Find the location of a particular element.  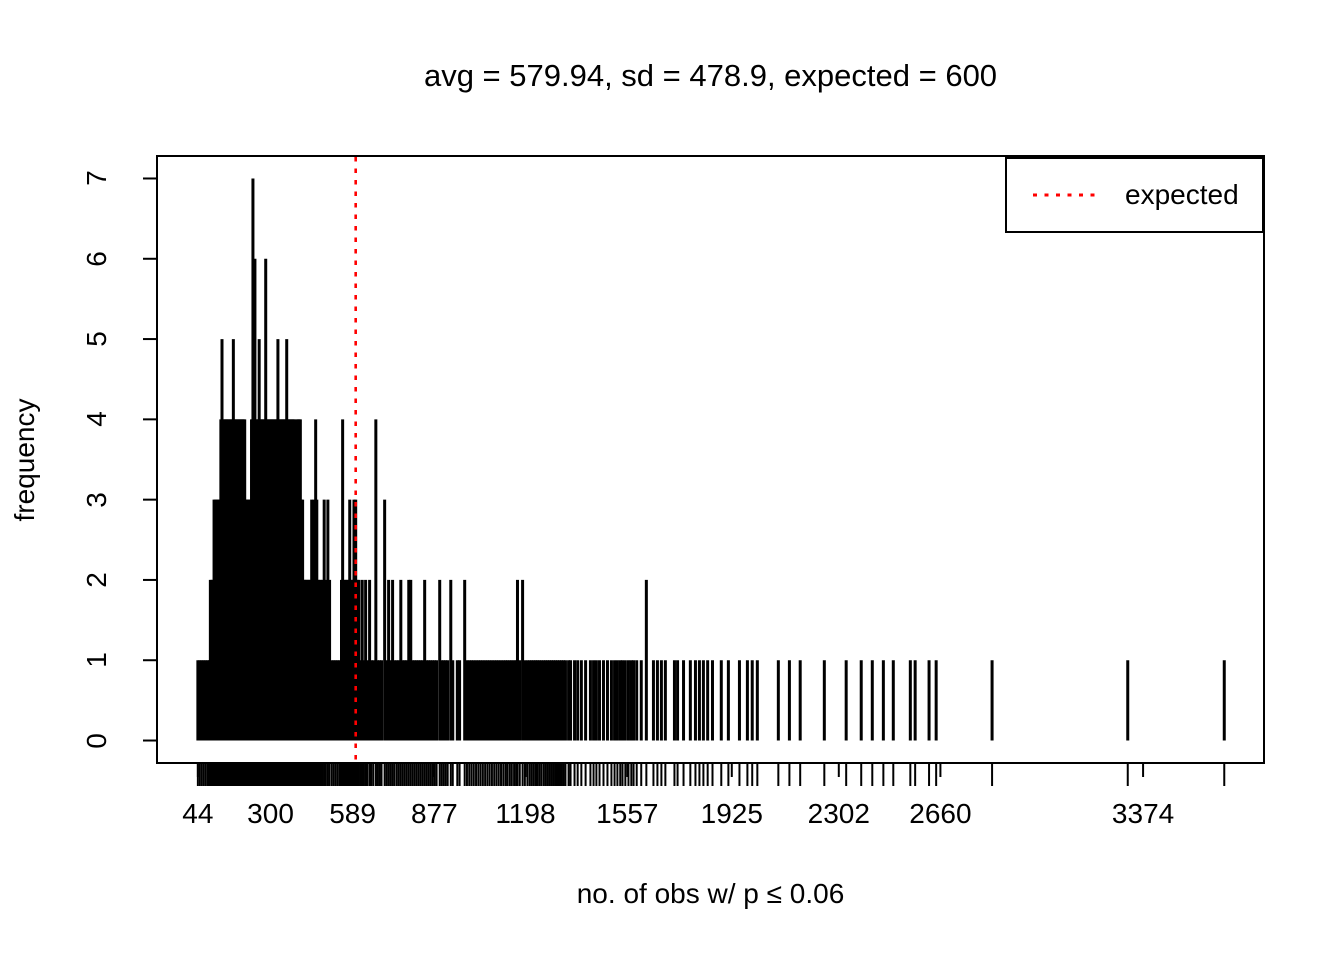

x-tick-label: 1925 is located at coordinates (731, 813).